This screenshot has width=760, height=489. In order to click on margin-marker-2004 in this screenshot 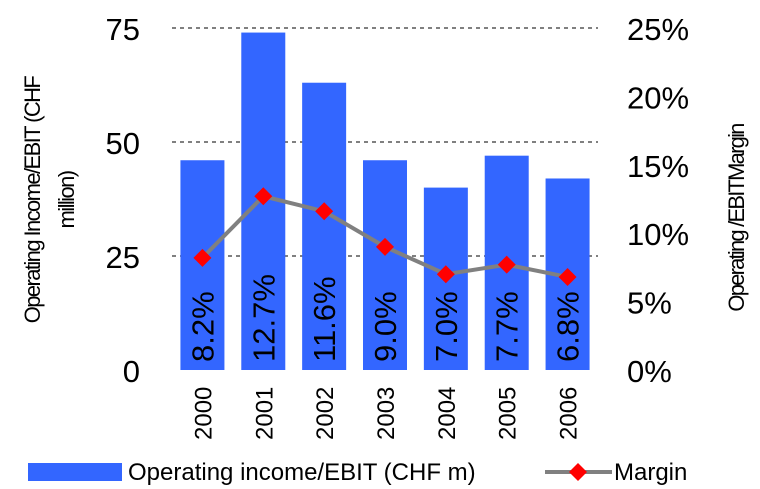, I will do `click(445, 274)`.